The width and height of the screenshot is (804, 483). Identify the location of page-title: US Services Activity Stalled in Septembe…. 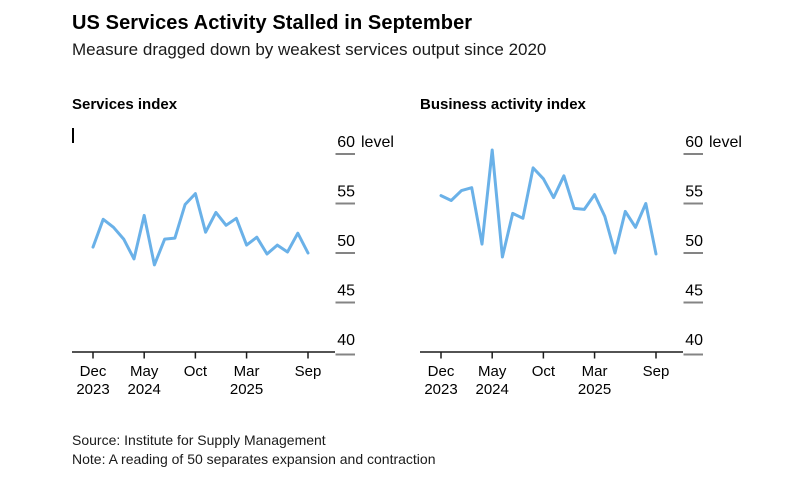
(272, 23).